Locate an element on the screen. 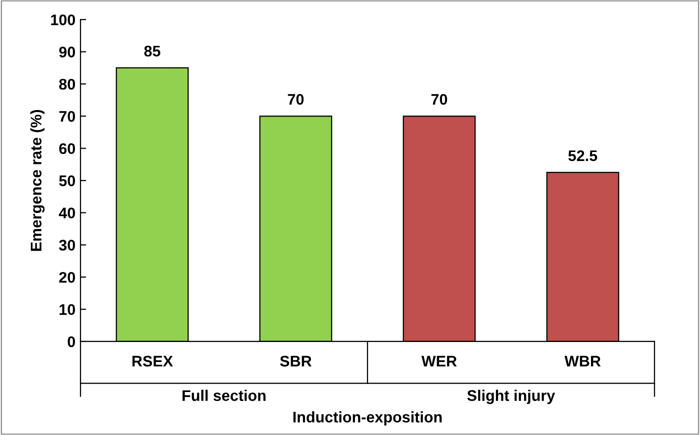  y-axis-title: Emergence rate (%) is located at coordinates (37, 180).